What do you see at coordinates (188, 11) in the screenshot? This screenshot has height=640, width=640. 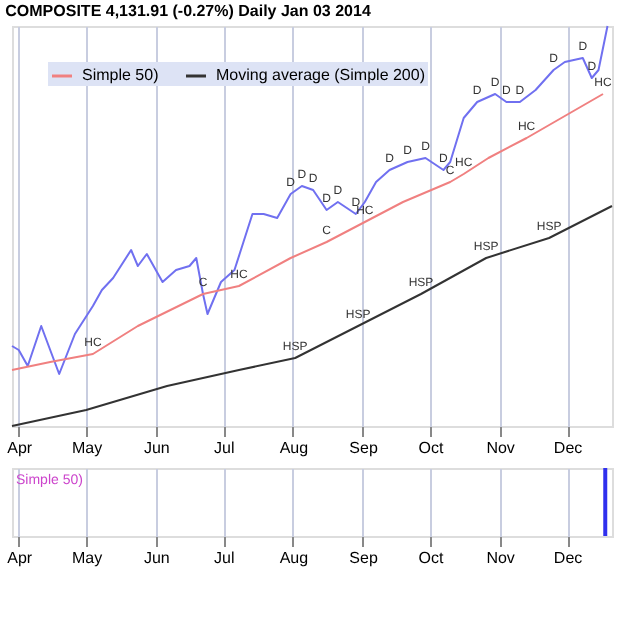 I see `chart-title: COMPOSITE 4,131.91 (-0.27%) Daily Jan 03 2014` at bounding box center [188, 11].